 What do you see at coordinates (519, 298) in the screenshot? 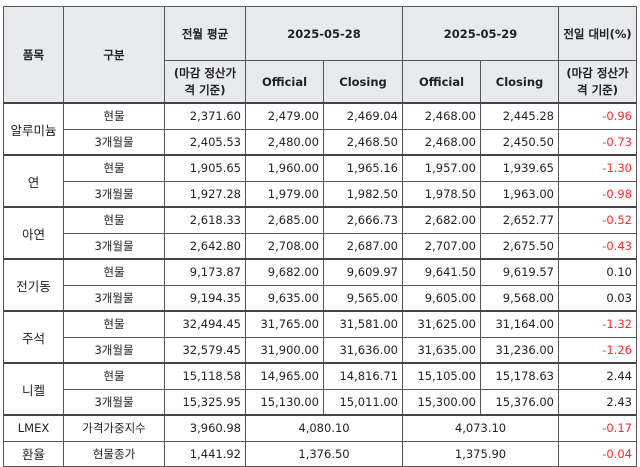
I see `d2-closing-cell: 9,568.00` at bounding box center [519, 298].